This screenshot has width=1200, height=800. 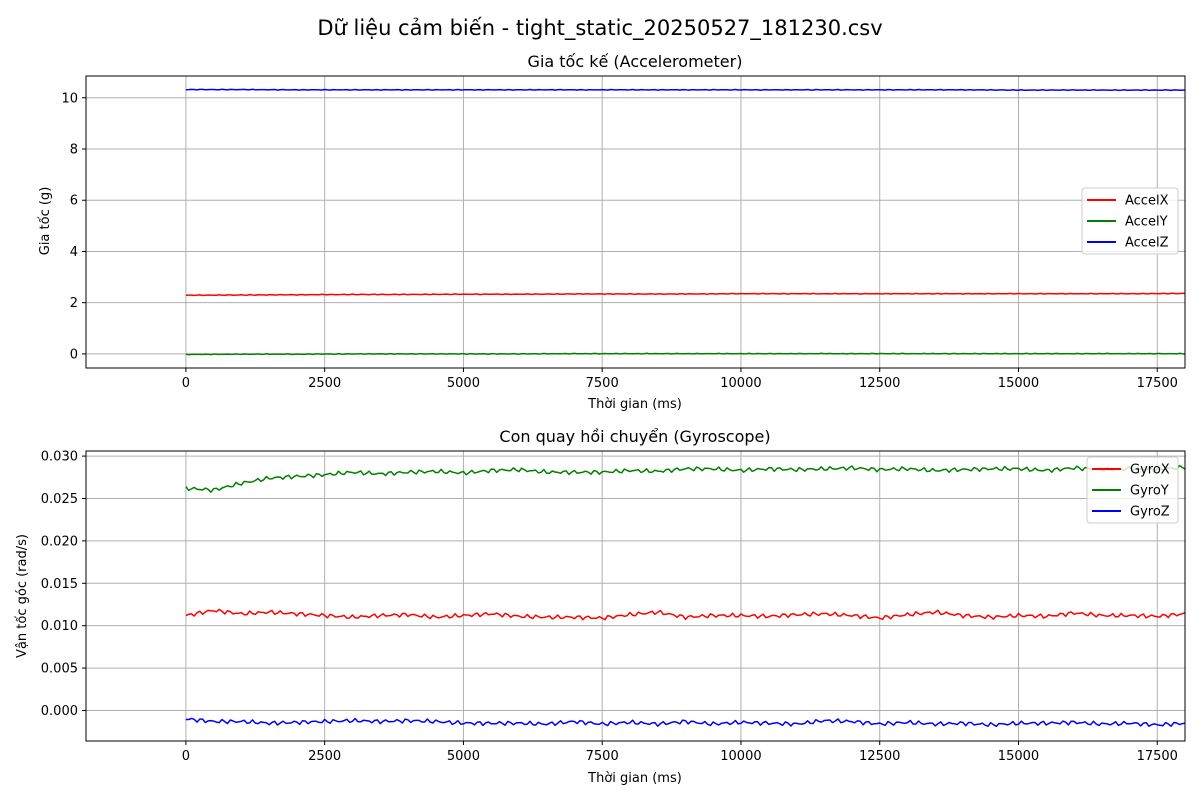 What do you see at coordinates (1149, 491) in the screenshot?
I see `gyroscope-legend-label-gyroy: GyroY` at bounding box center [1149, 491].